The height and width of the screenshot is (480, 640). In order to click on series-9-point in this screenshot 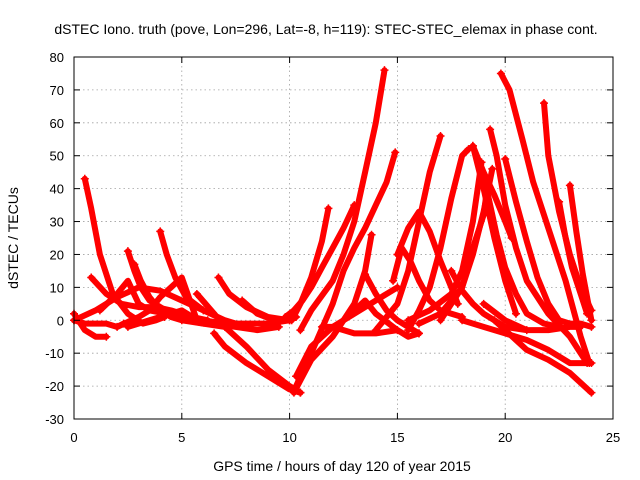, I will do `click(117, 326)`.